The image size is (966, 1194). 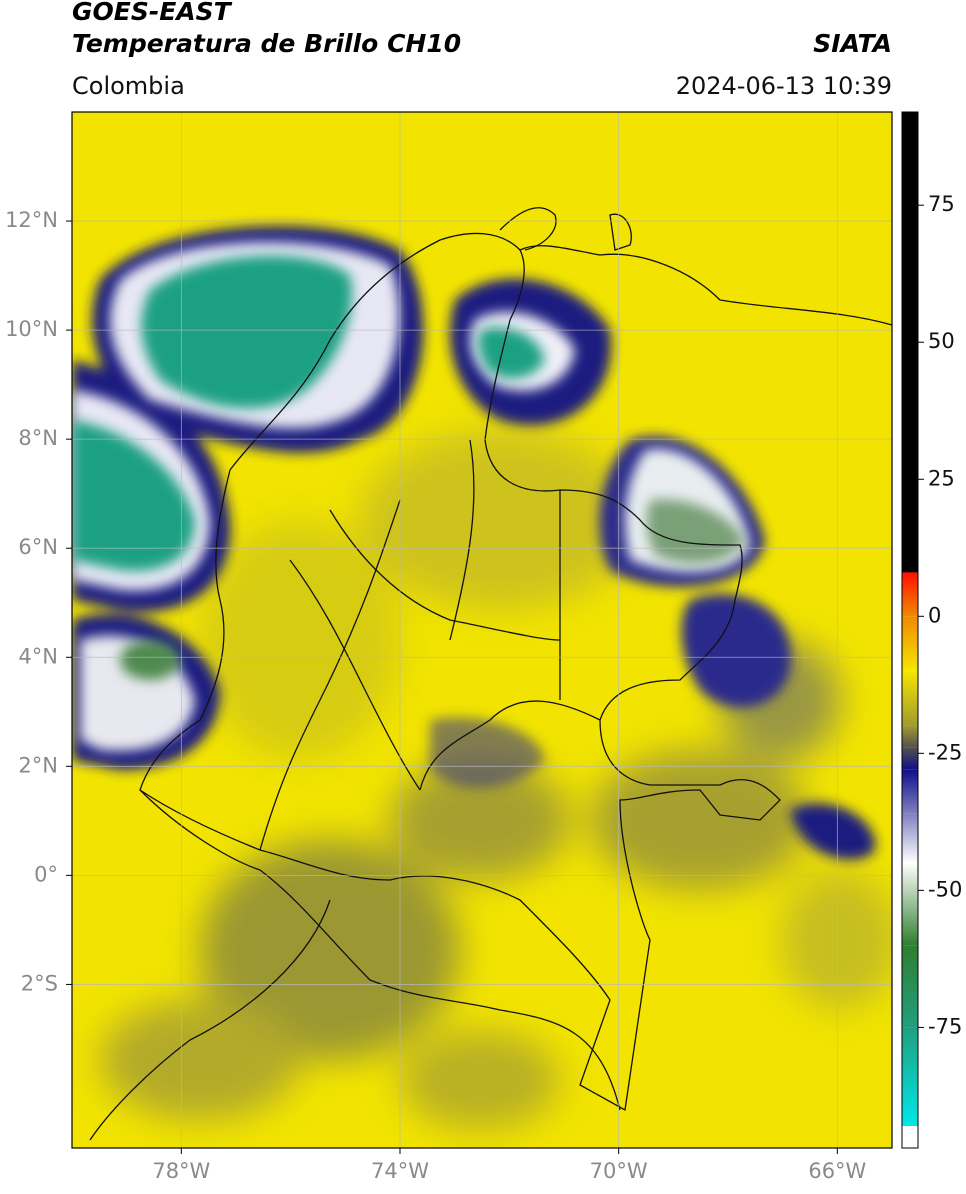 I want to click on subtitle: Temperatura de Brillo CH10, so click(x=266, y=43).